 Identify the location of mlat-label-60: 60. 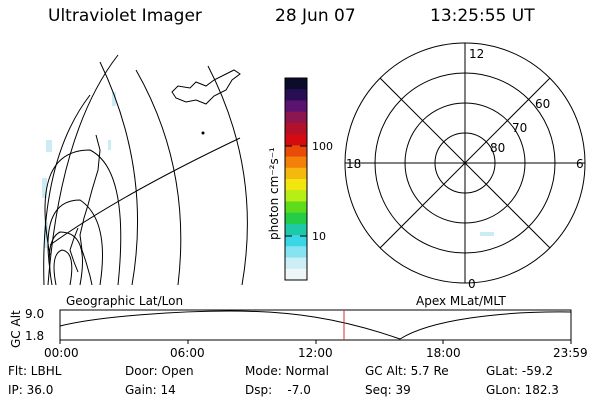
(542, 104).